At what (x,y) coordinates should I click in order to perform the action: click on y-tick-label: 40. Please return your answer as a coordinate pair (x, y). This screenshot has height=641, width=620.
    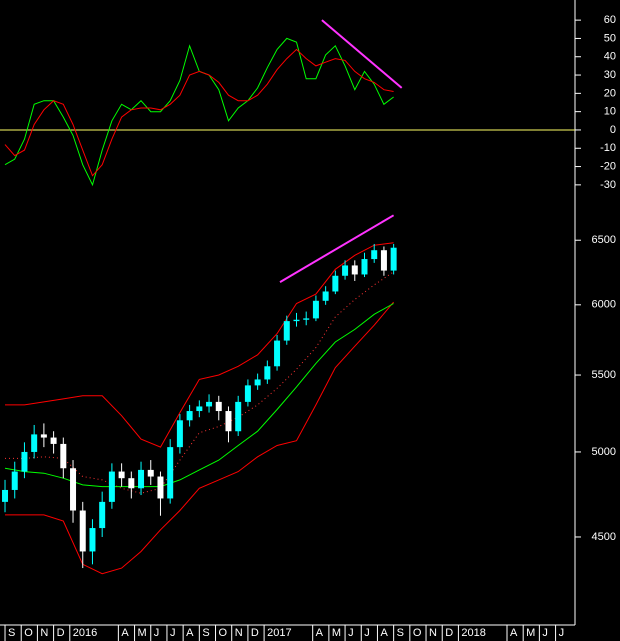
    Looking at the image, I should click on (610, 57).